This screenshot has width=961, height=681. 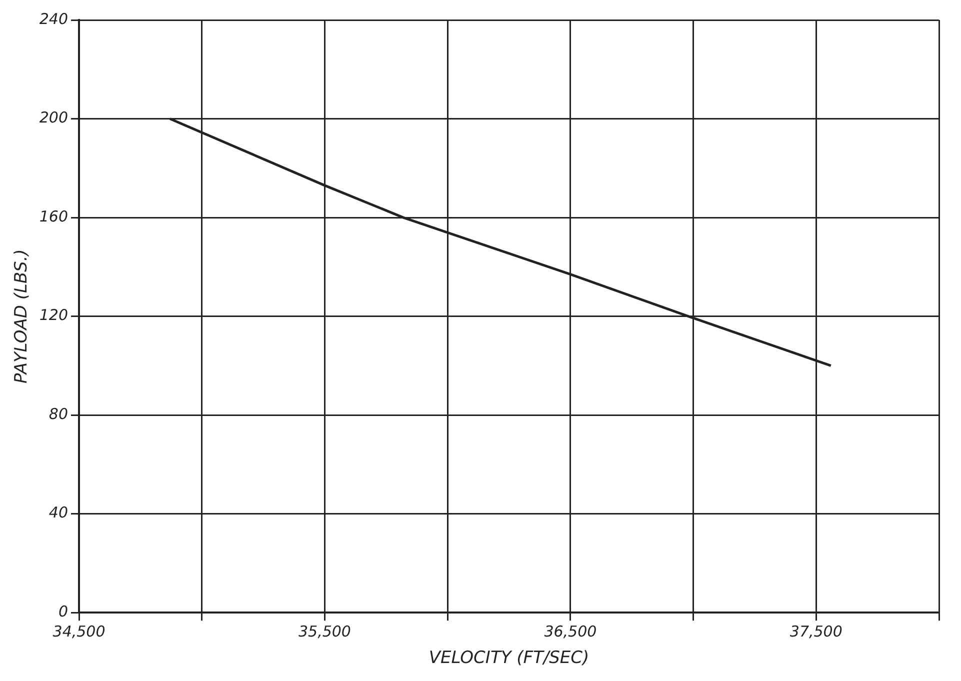 What do you see at coordinates (53, 19) in the screenshot?
I see `y-tick-label: 240` at bounding box center [53, 19].